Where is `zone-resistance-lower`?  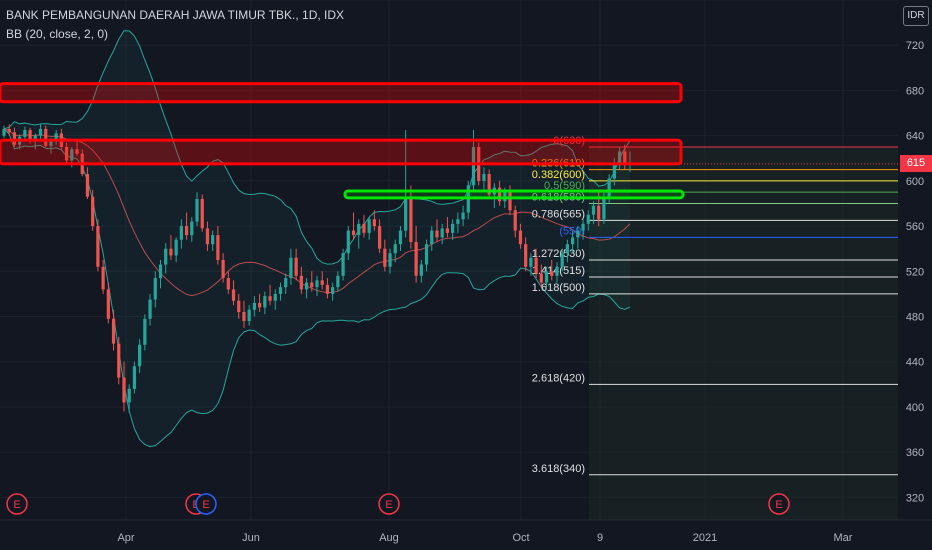
zone-resistance-lower is located at coordinates (341, 152).